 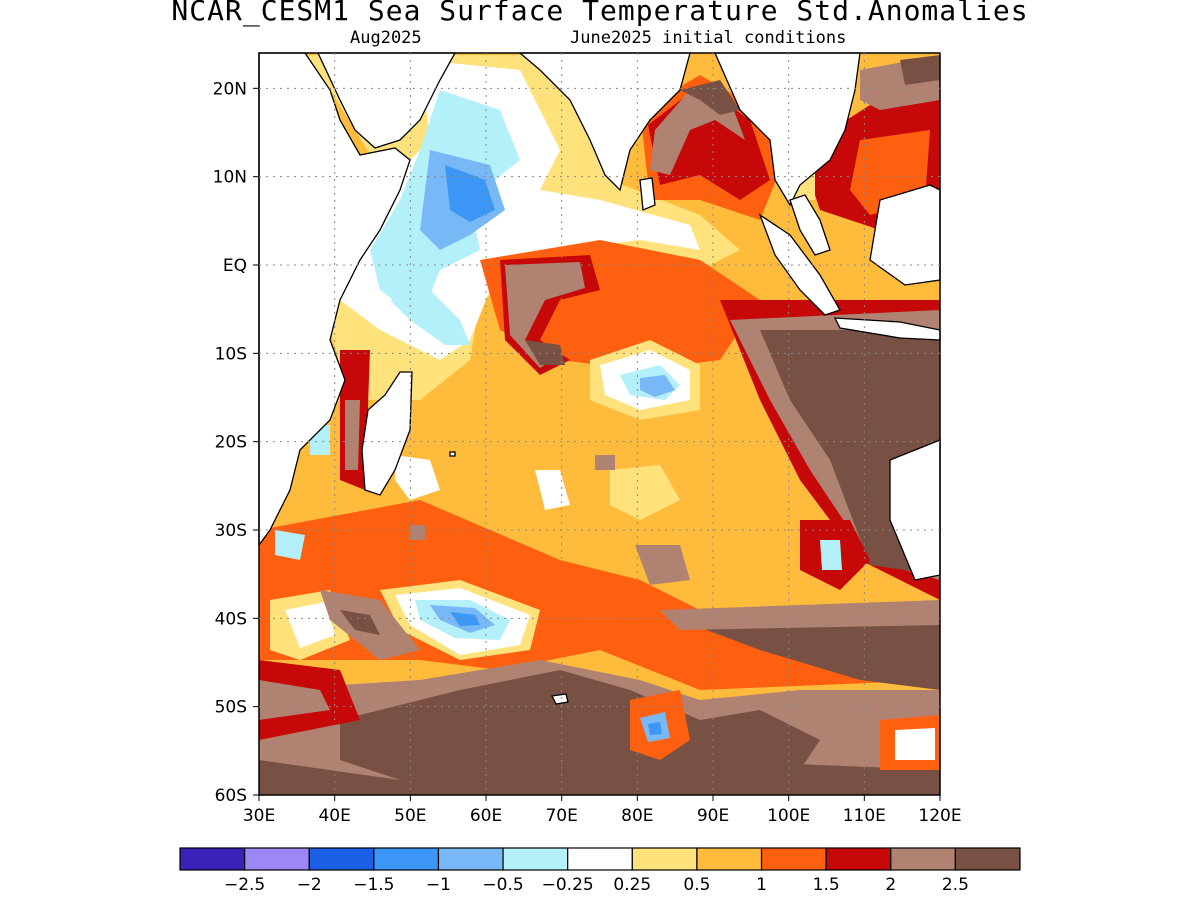 I want to click on lon-tick-label: 40E, so click(x=334, y=816).